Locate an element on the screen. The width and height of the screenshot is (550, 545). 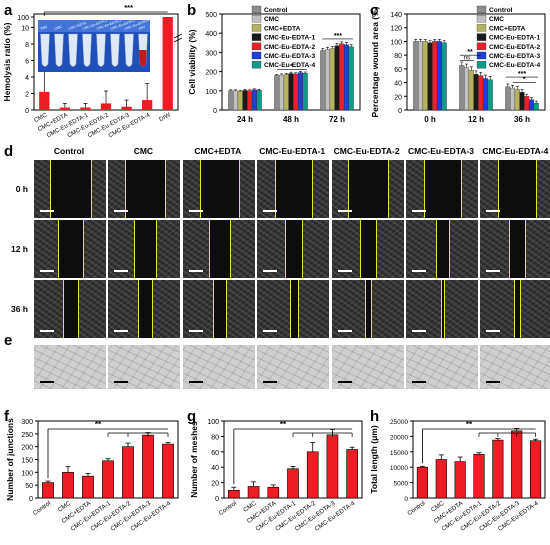
x-tick-label: 12 h is located at coordinates (476, 119).